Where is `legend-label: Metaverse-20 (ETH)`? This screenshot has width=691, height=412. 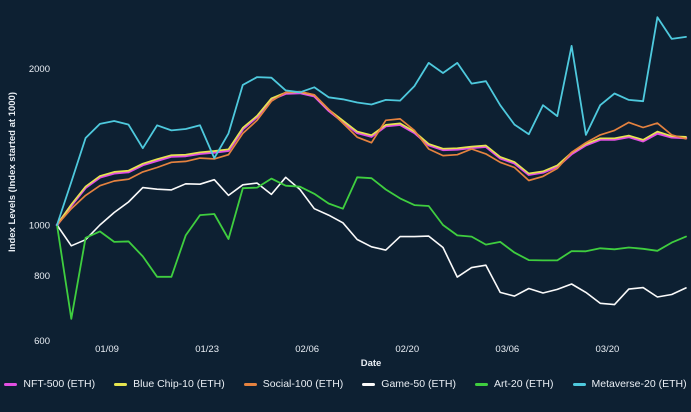 legend-label: Metaverse-20 (ETH) is located at coordinates (639, 384).